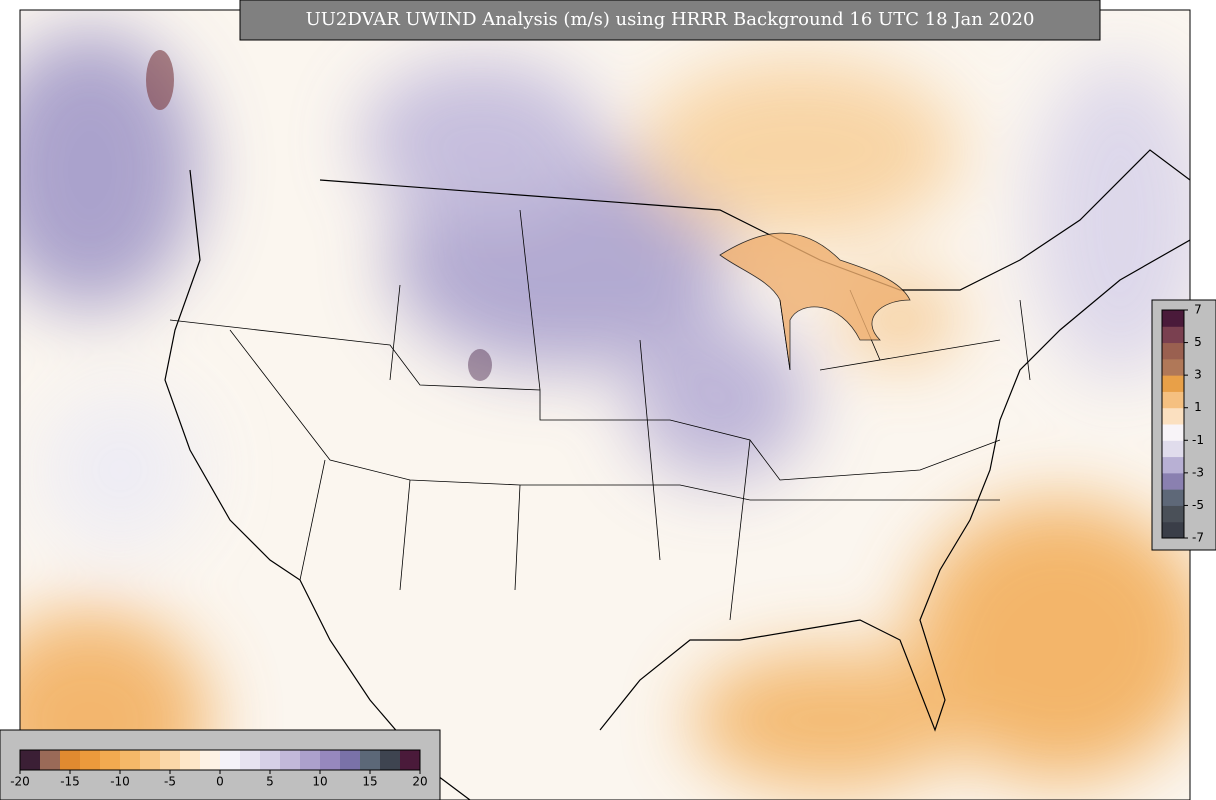  I want to click on tick-label: -7, so click(1198, 538).